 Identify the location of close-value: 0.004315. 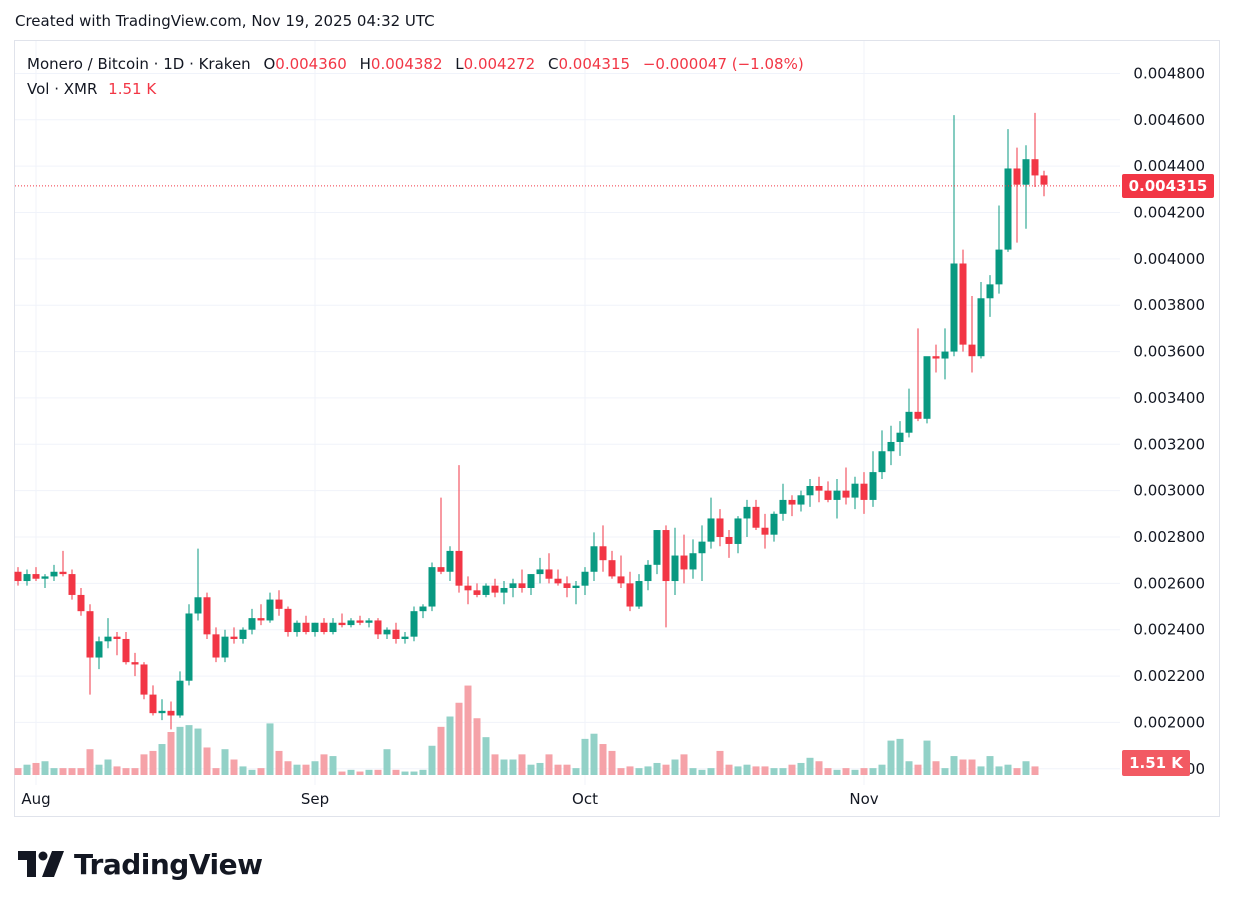
(594, 64).